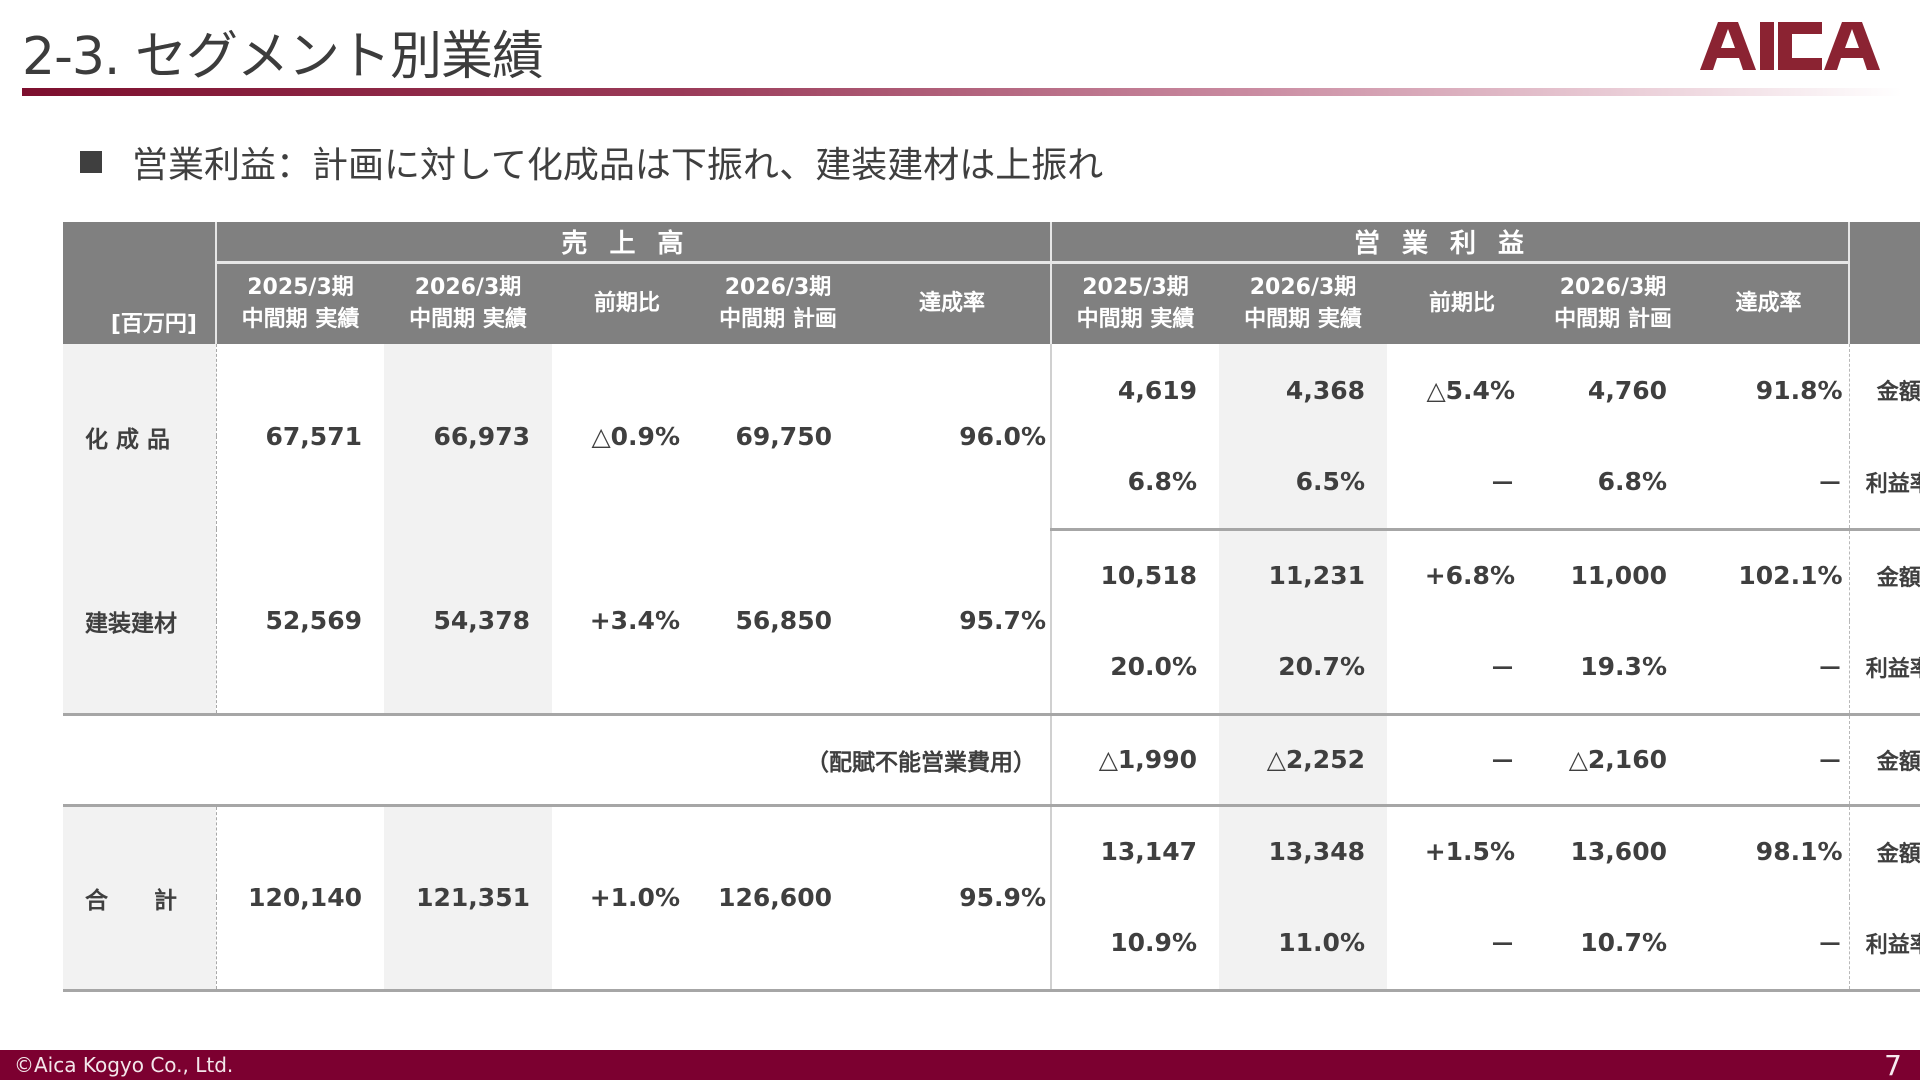  I want to click on cell: +1.5%, so click(1469, 852).